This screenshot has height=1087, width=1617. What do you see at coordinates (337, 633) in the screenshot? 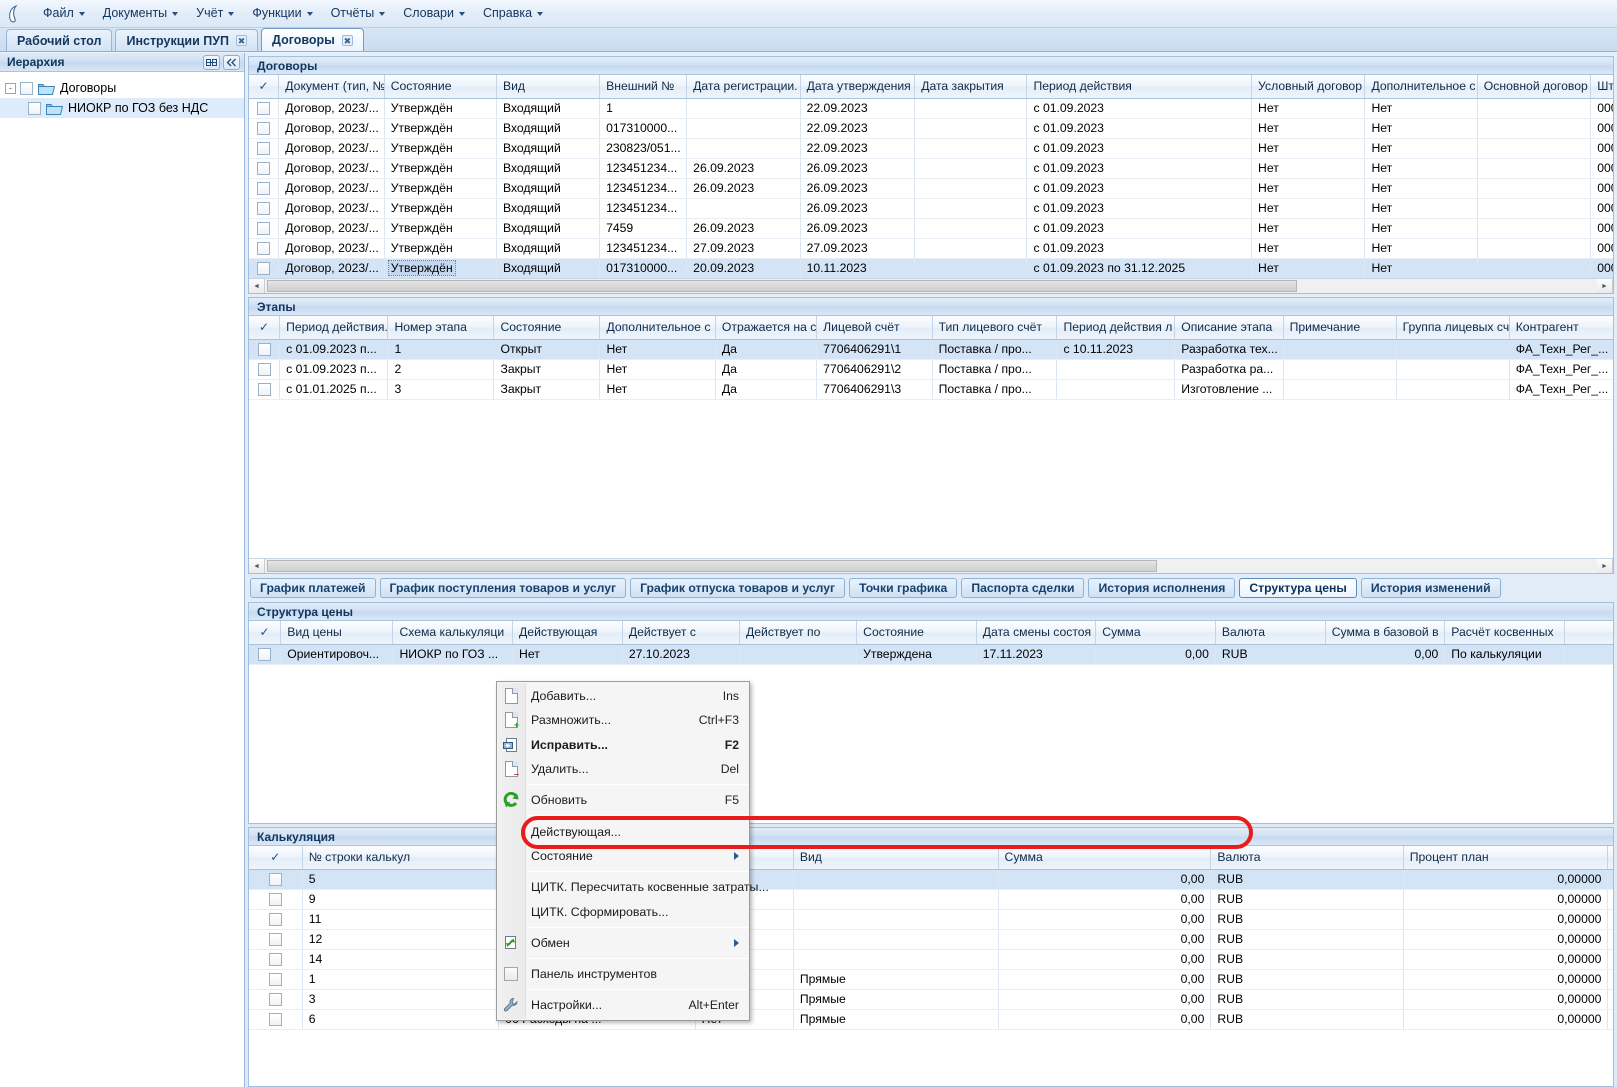
I see `column-header-1: Вид цены` at bounding box center [337, 633].